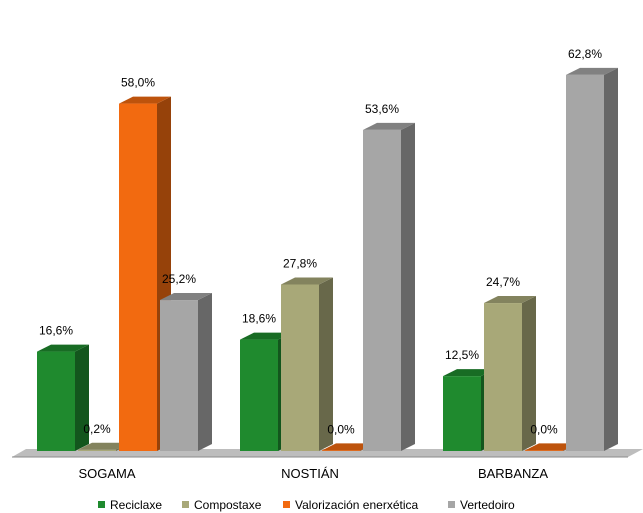 This screenshot has width=643, height=513. Describe the element at coordinates (513, 473) in the screenshot. I see `category-label: BARBANZA` at that location.